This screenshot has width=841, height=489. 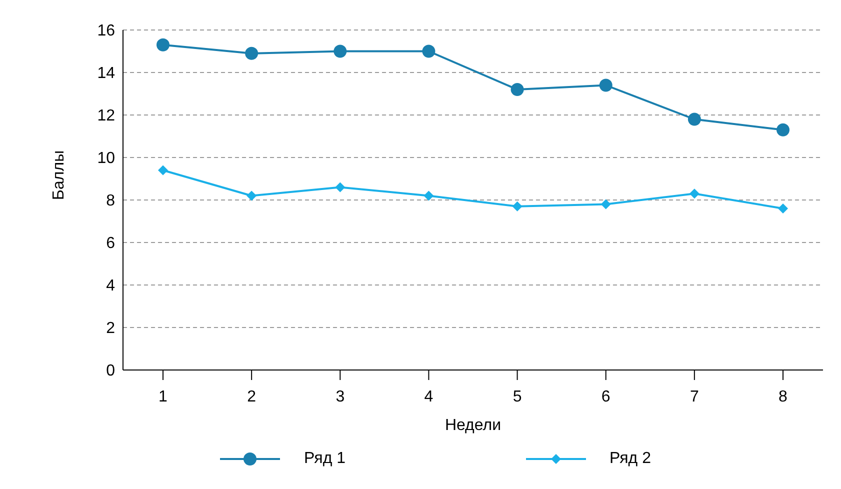 What do you see at coordinates (106, 116) in the screenshot?
I see `y-tick-label: 12` at bounding box center [106, 116].